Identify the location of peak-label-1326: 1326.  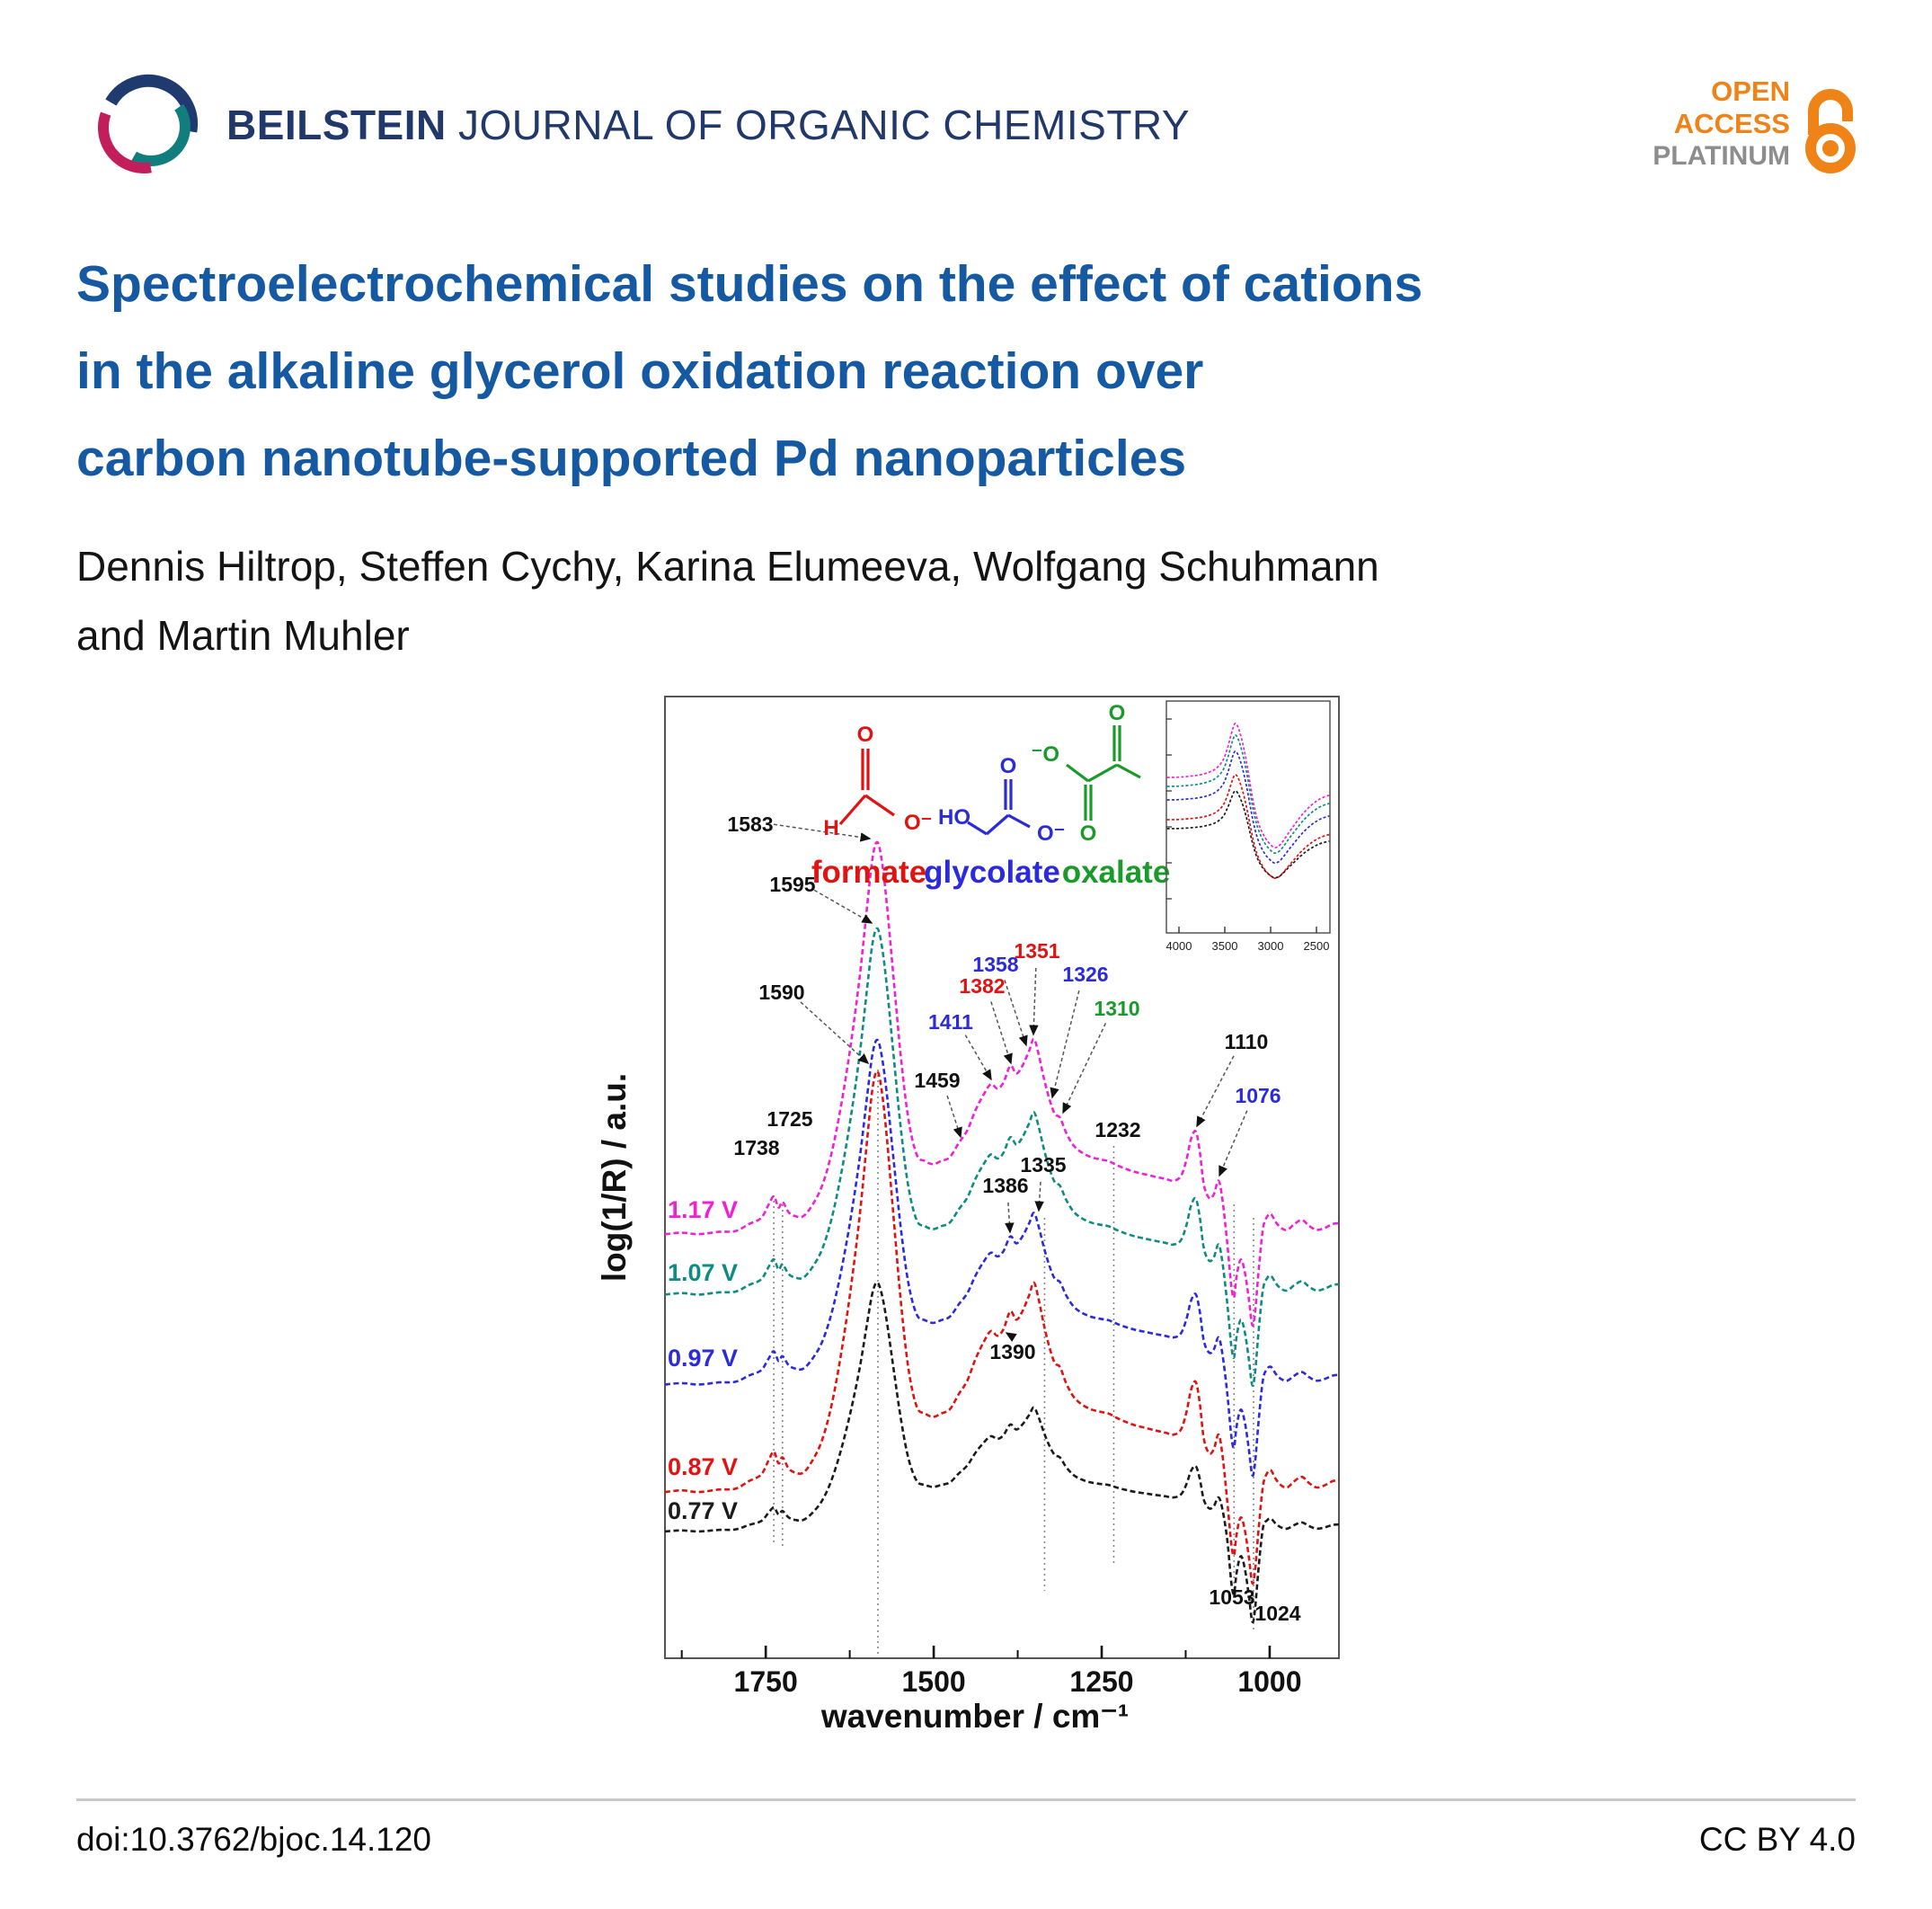
(1085, 974).